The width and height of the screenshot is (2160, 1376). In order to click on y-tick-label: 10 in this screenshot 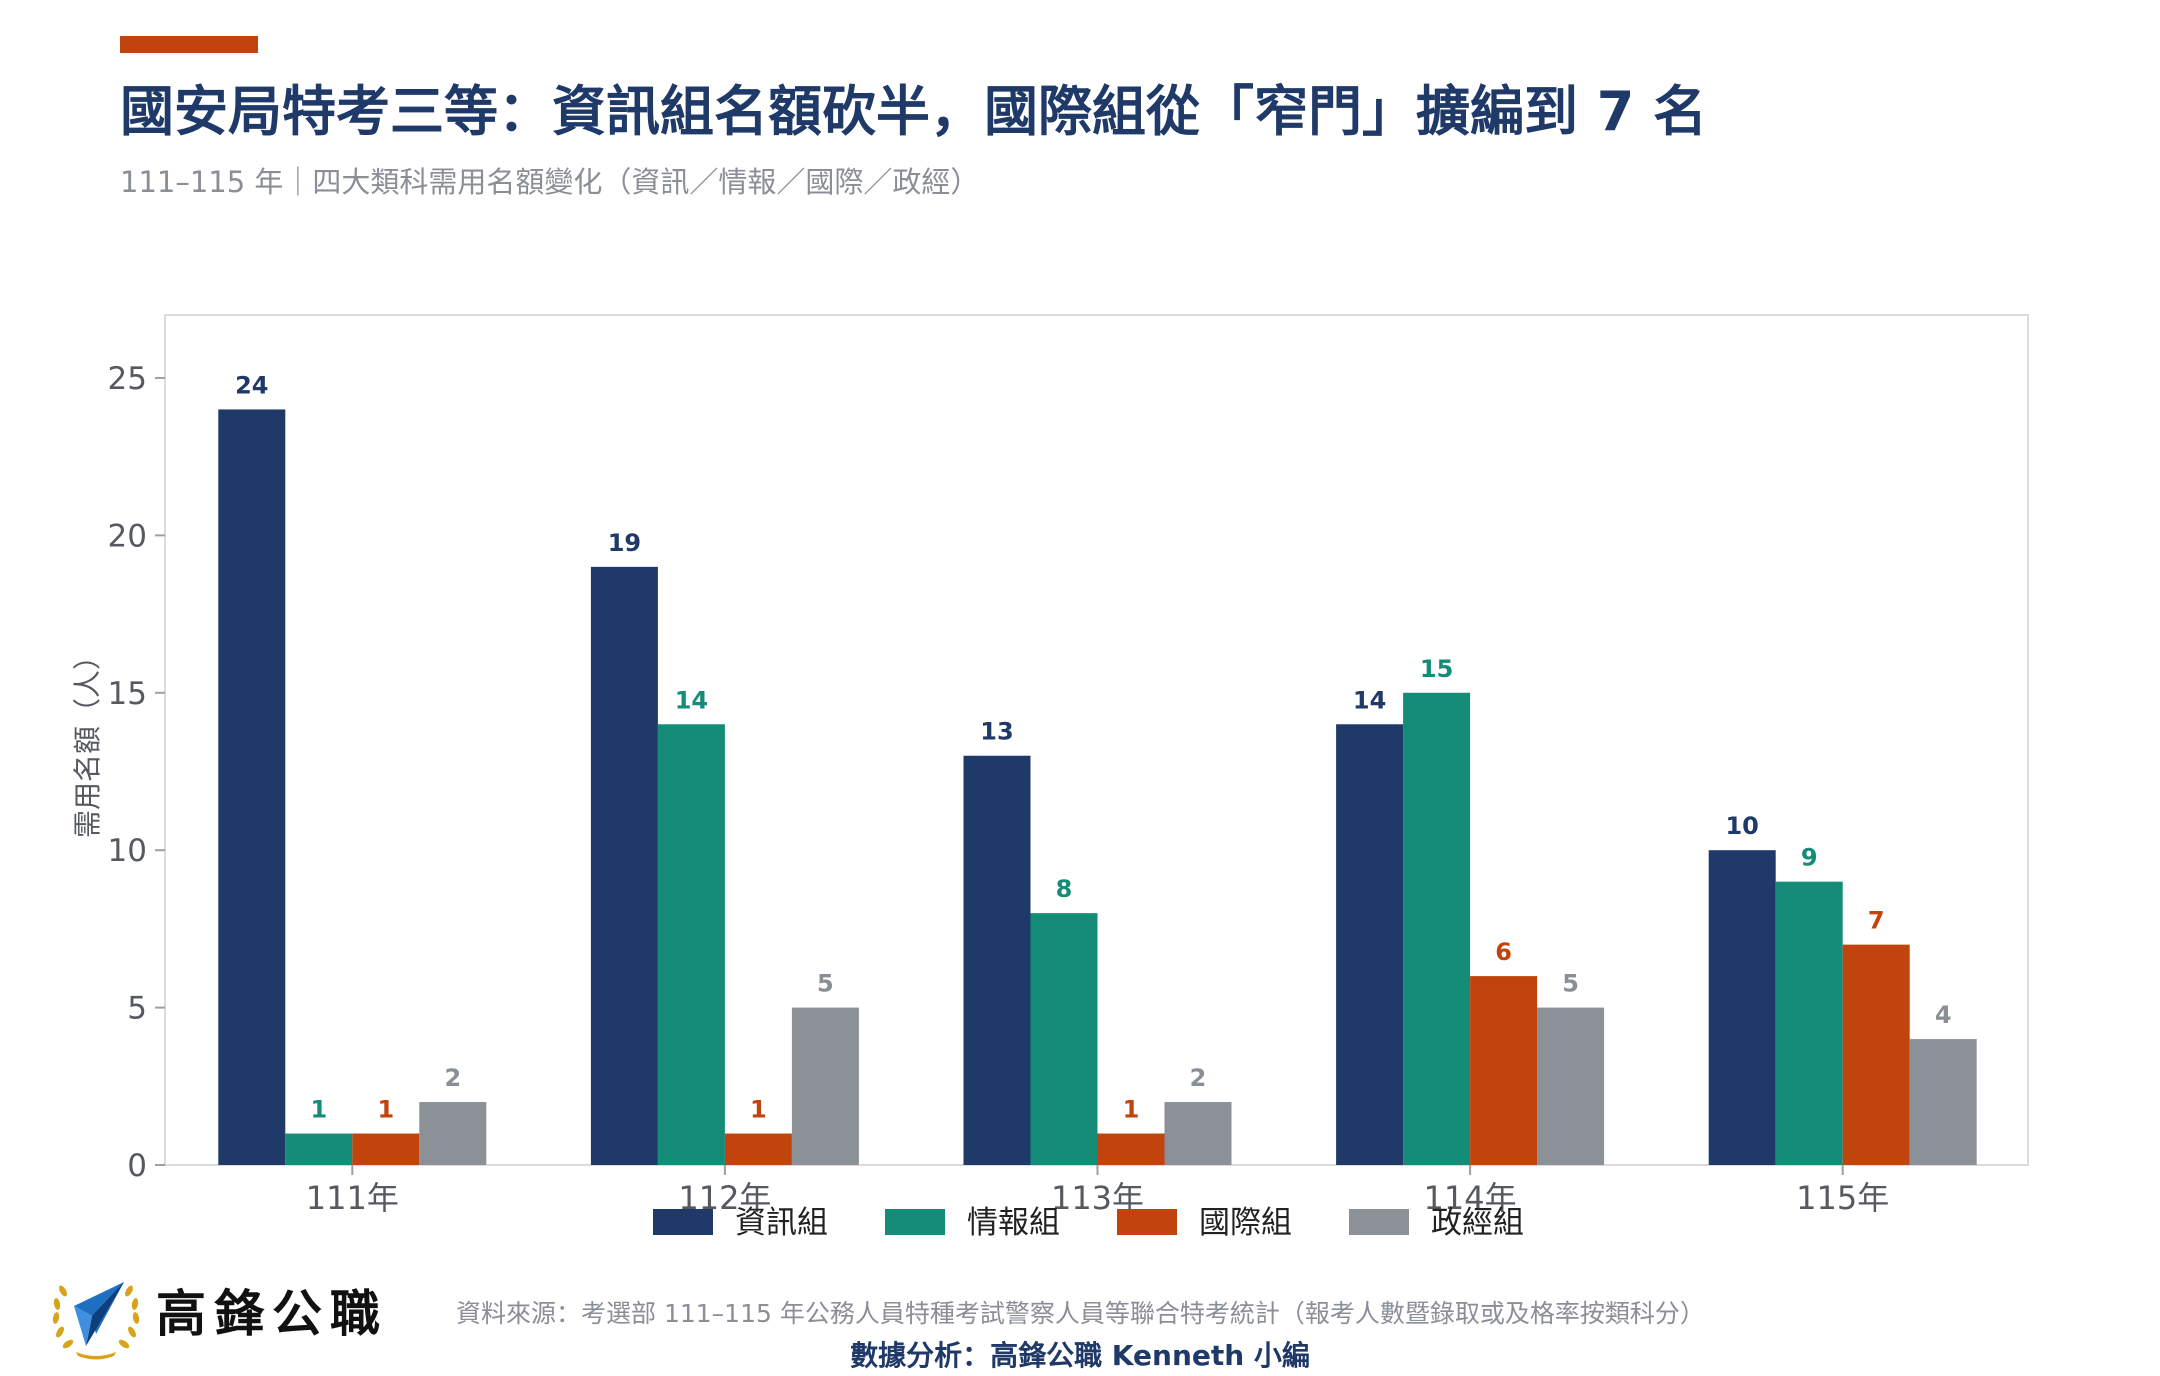, I will do `click(127, 851)`.